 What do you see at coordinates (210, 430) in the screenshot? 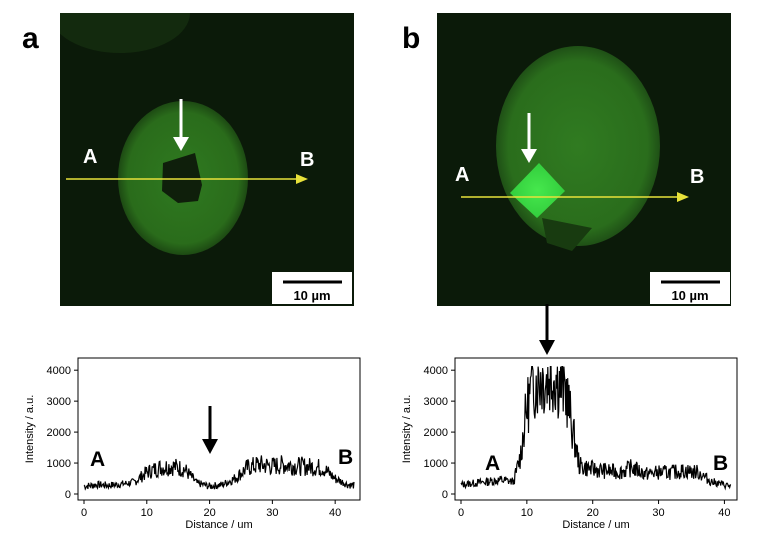
I see `minimum-arrow-icon` at bounding box center [210, 430].